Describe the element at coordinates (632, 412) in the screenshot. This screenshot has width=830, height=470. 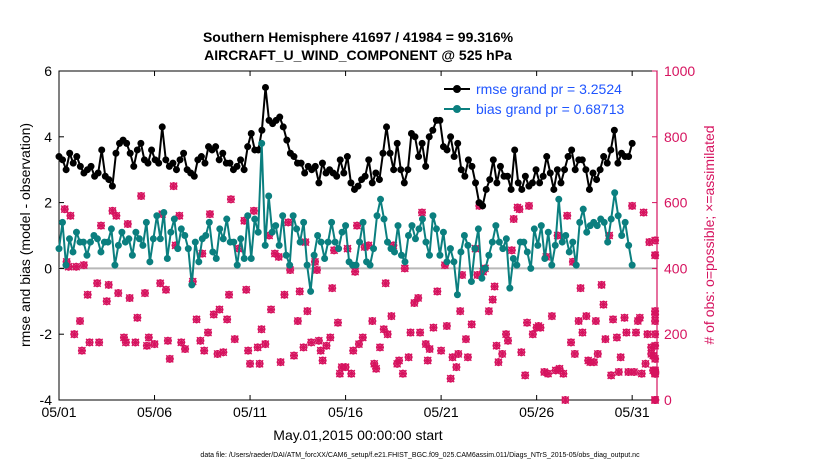
I see `x-tick-label: 05/31` at that location.